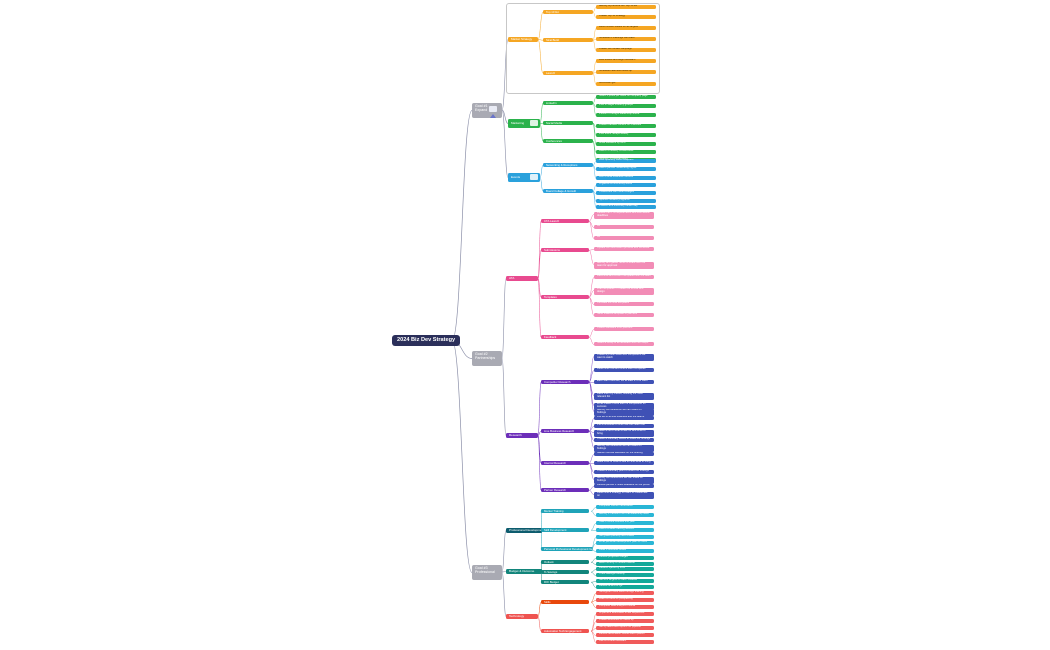 The image size is (1050, 650). What do you see at coordinates (522, 616) in the screenshot?
I see `section-node: Technology` at bounding box center [522, 616].